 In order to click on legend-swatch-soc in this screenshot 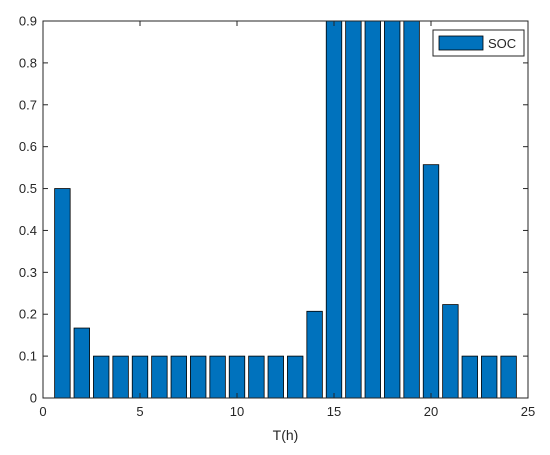, I will do `click(461, 43)`.